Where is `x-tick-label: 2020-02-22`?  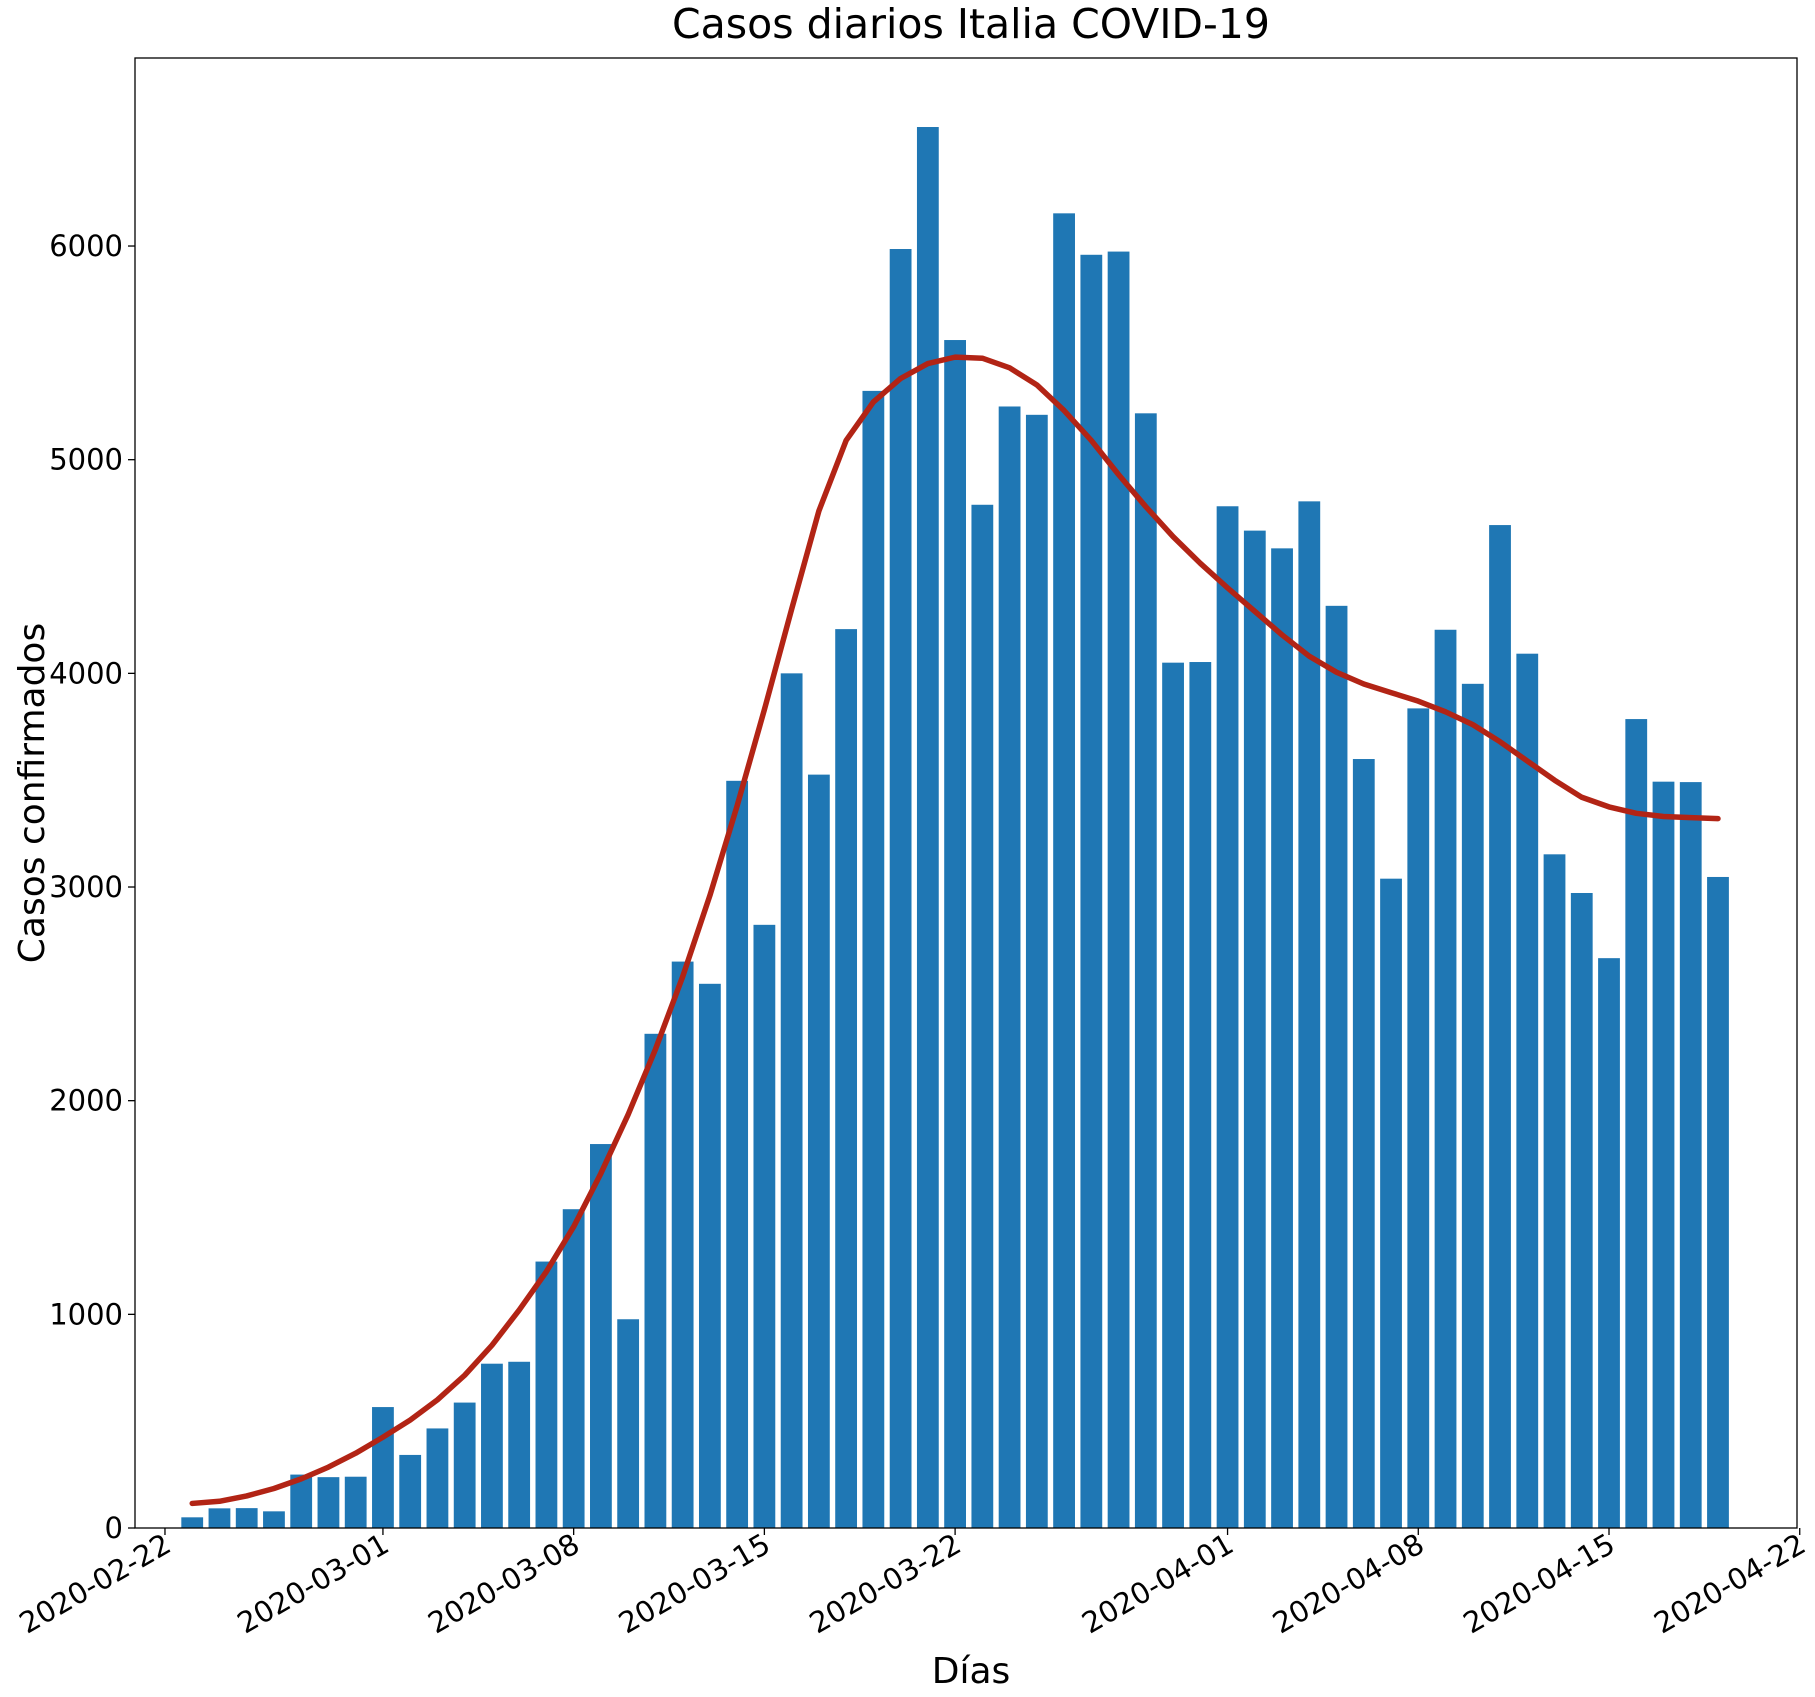
x-tick-label: 2020-02-22 is located at coordinates (95, 1584).